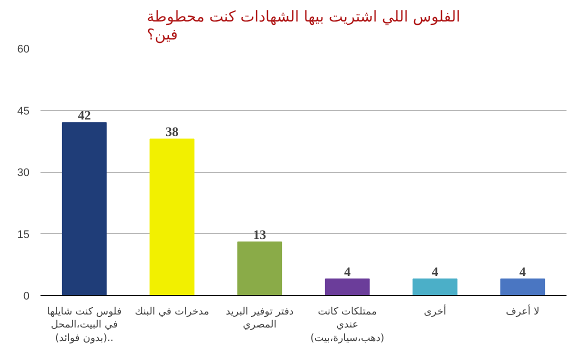 The width and height of the screenshot is (586, 346). I want to click on y-tick-label: 45, so click(23, 111).